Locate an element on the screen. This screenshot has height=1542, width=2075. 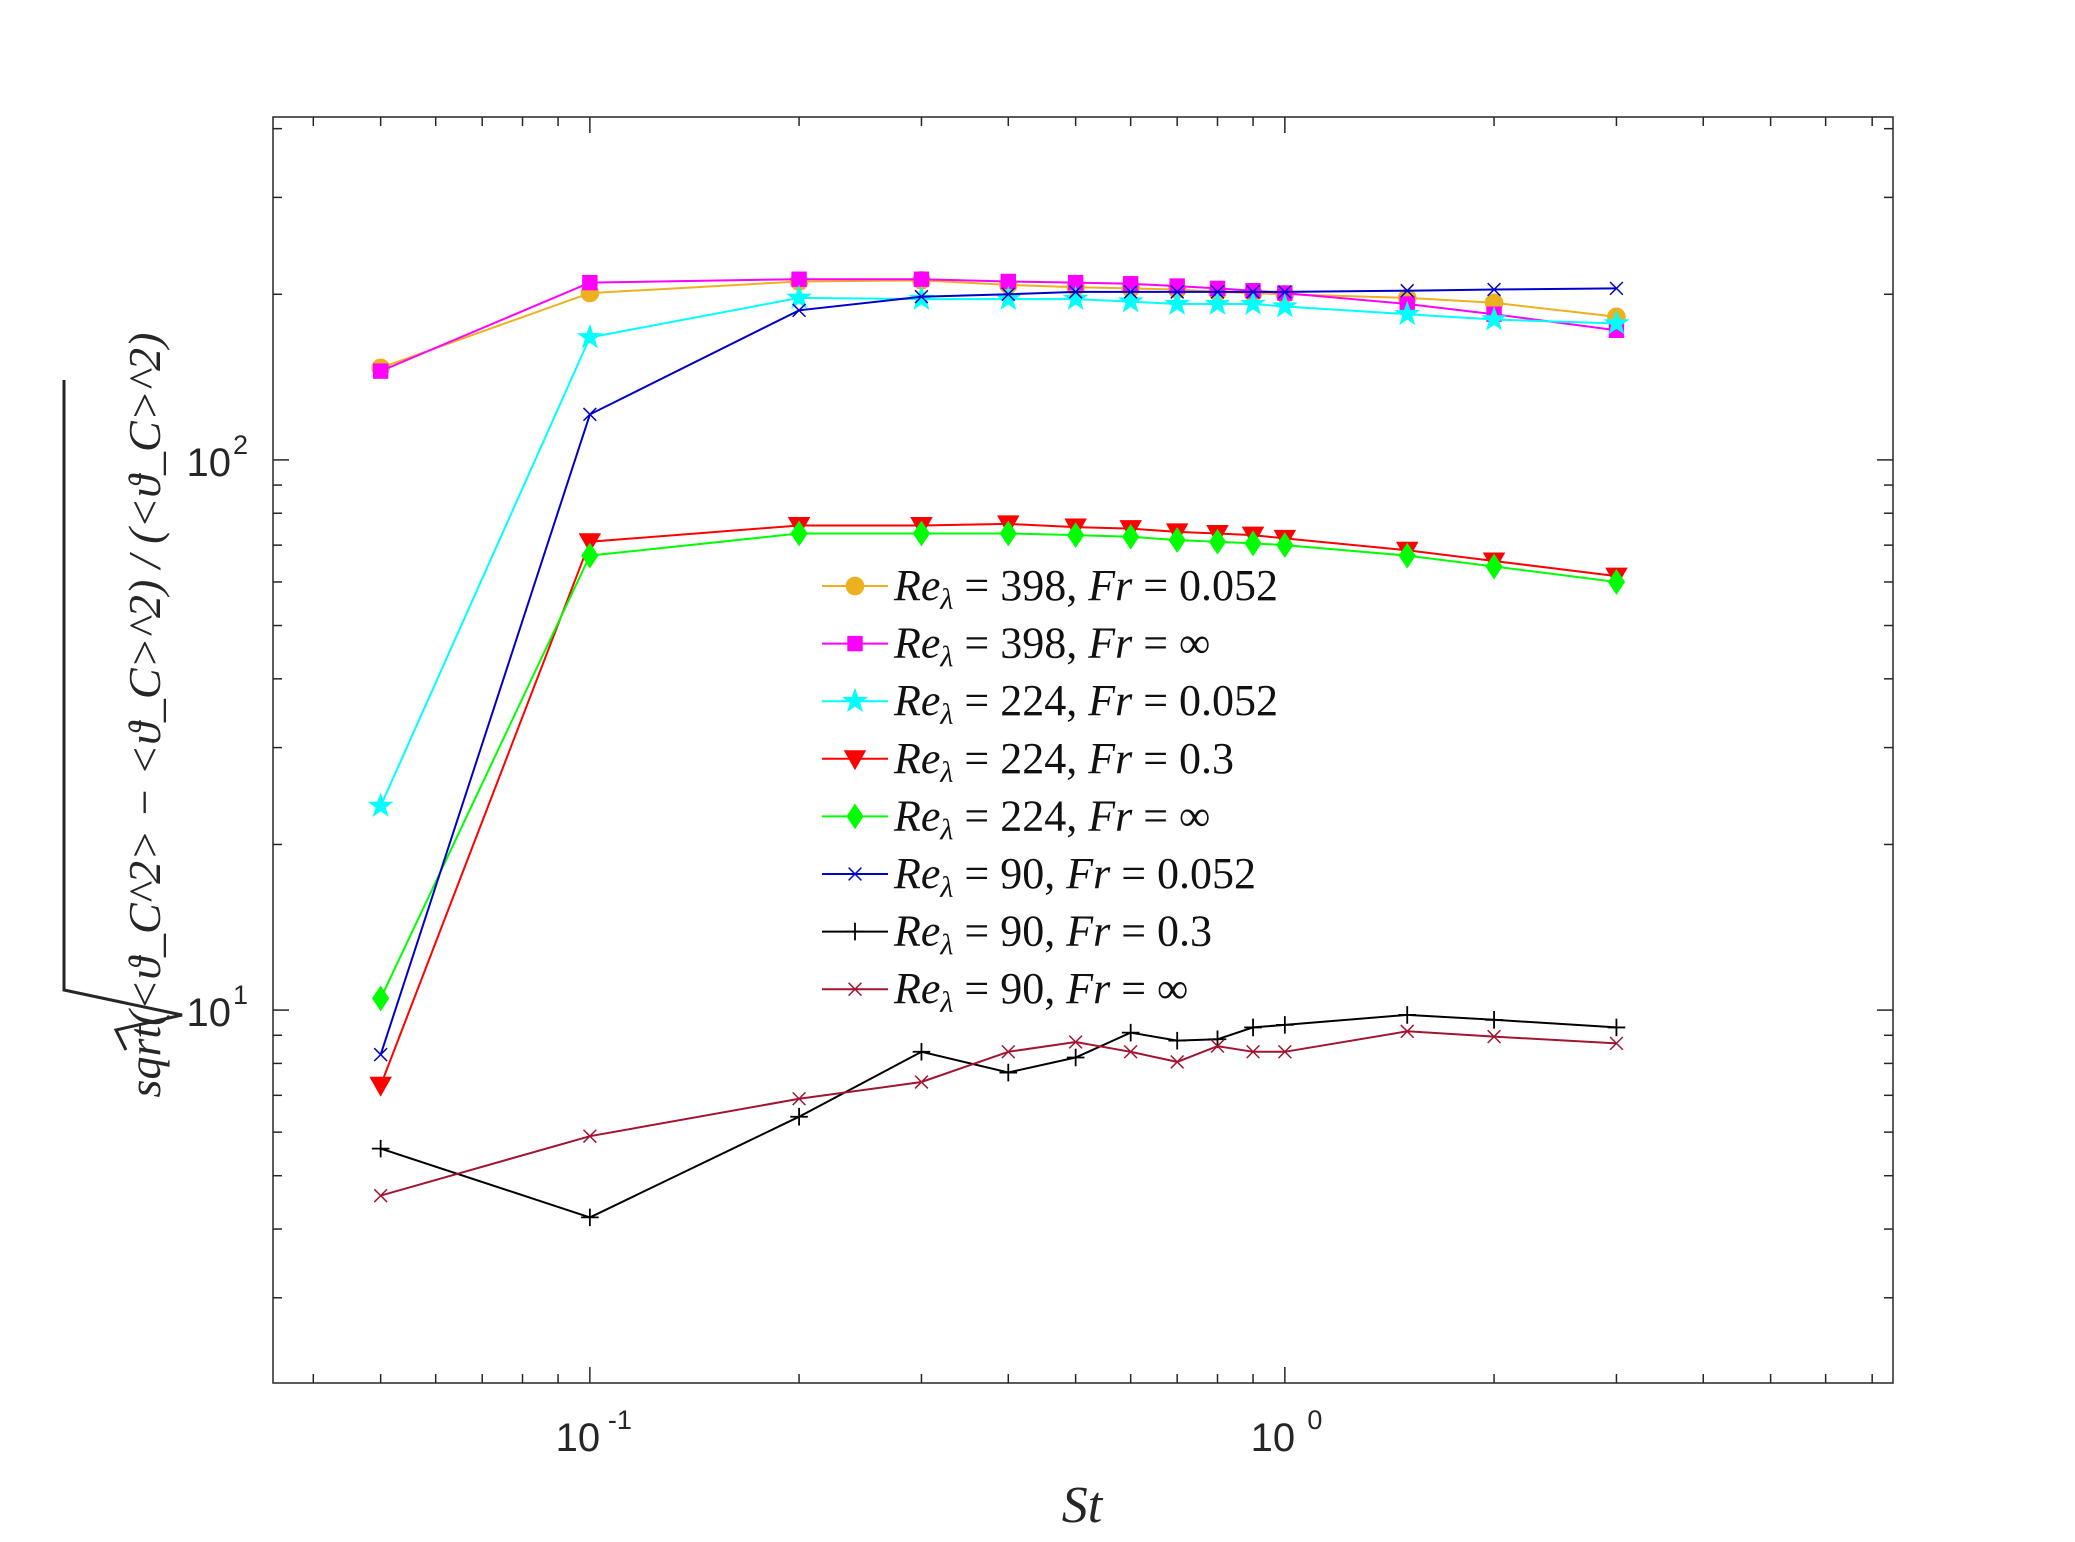
y-axis-label-text: sqrt(<ϑ_C^2> − <ϑ_C>^2) / (<ϑ_C>^2) is located at coordinates (144, 715).